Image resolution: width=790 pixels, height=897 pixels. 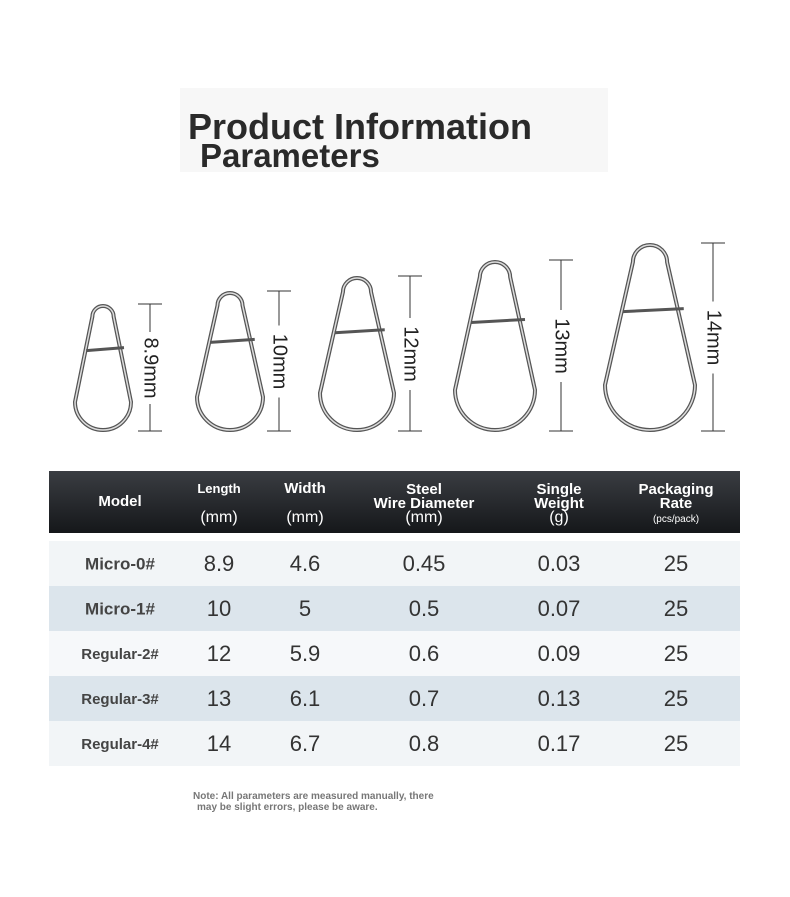 I want to click on value-cell: 0.8, so click(x=424, y=743).